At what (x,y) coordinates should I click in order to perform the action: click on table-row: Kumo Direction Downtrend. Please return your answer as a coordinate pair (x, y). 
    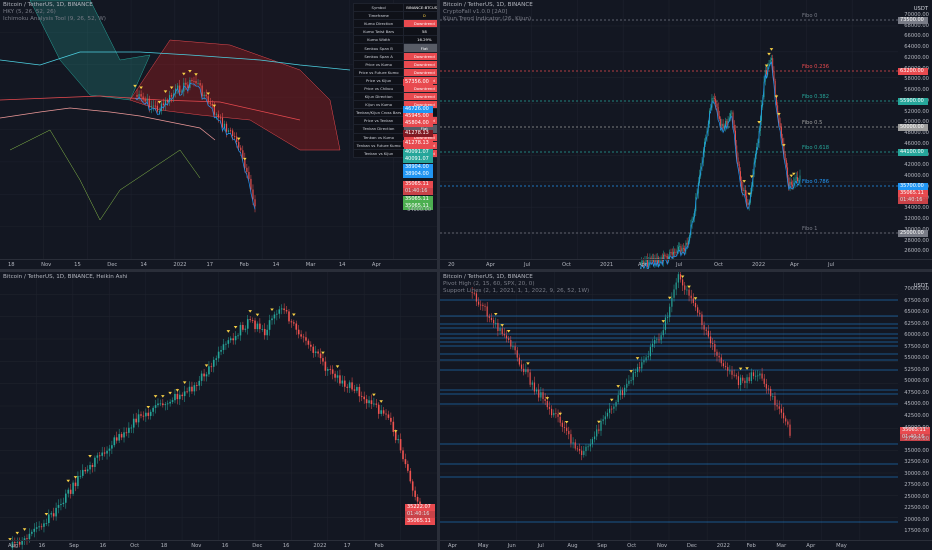
    Looking at the image, I should click on (394, 24).